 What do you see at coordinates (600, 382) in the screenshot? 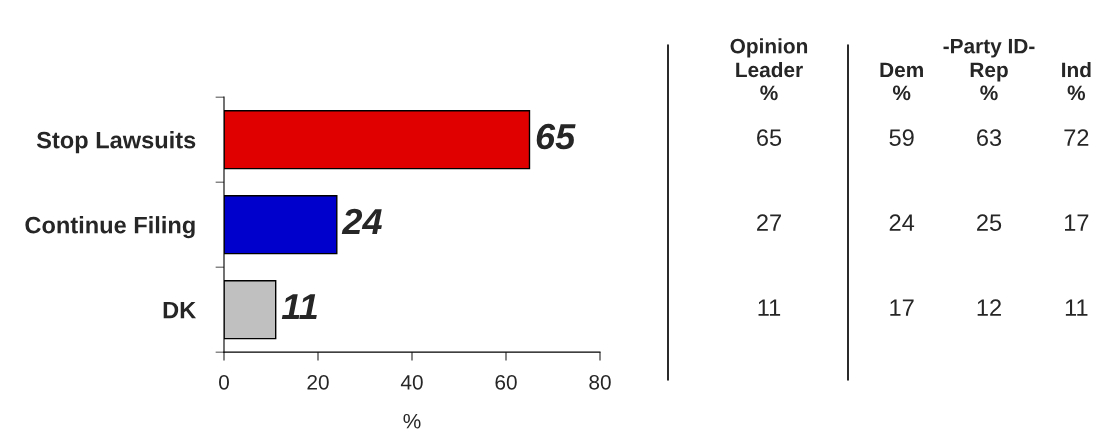
I see `x-tick-label: 80` at bounding box center [600, 382].